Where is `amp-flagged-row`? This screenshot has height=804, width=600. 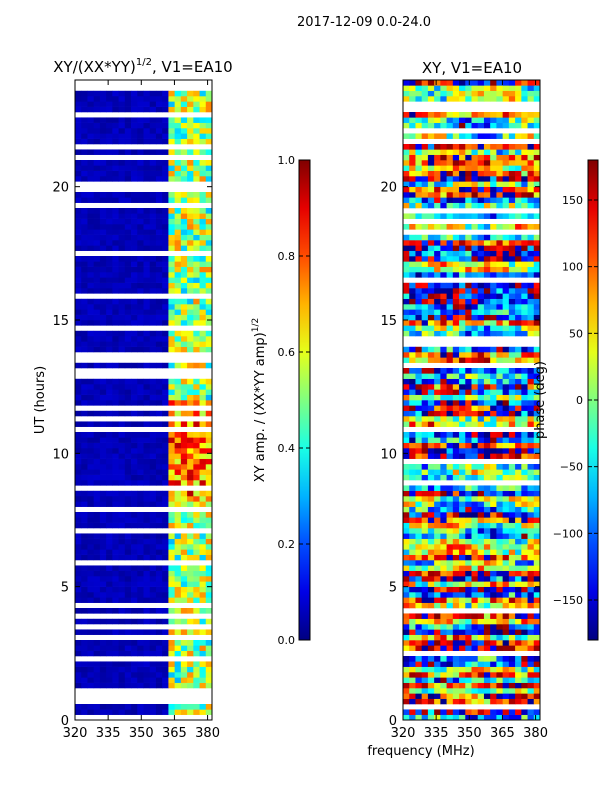
amp-flagged-row is located at coordinates (143, 205).